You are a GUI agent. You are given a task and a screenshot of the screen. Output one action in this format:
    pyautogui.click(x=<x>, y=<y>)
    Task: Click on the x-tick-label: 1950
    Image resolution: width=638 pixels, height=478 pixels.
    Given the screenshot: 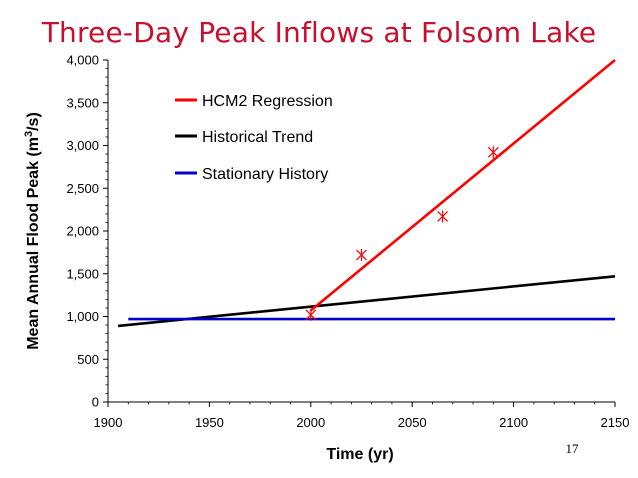 What is the action you would take?
    pyautogui.click(x=209, y=422)
    